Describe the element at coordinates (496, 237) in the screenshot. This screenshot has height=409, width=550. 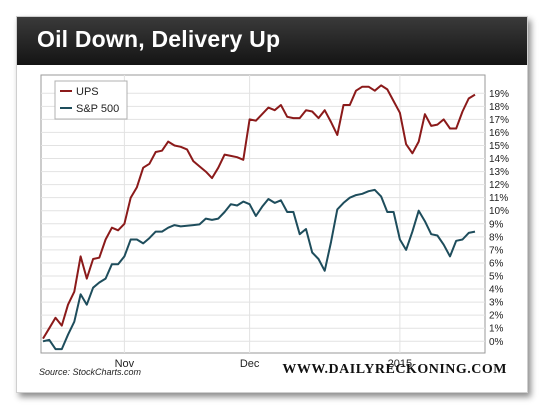
I see `y-tick-label: 8%` at that location.